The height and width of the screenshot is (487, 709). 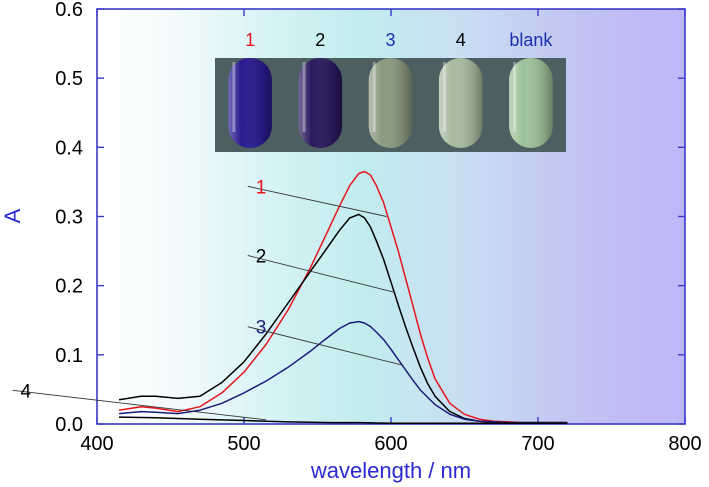 What do you see at coordinates (261, 256) in the screenshot?
I see `annotation-label-2: 2` at bounding box center [261, 256].